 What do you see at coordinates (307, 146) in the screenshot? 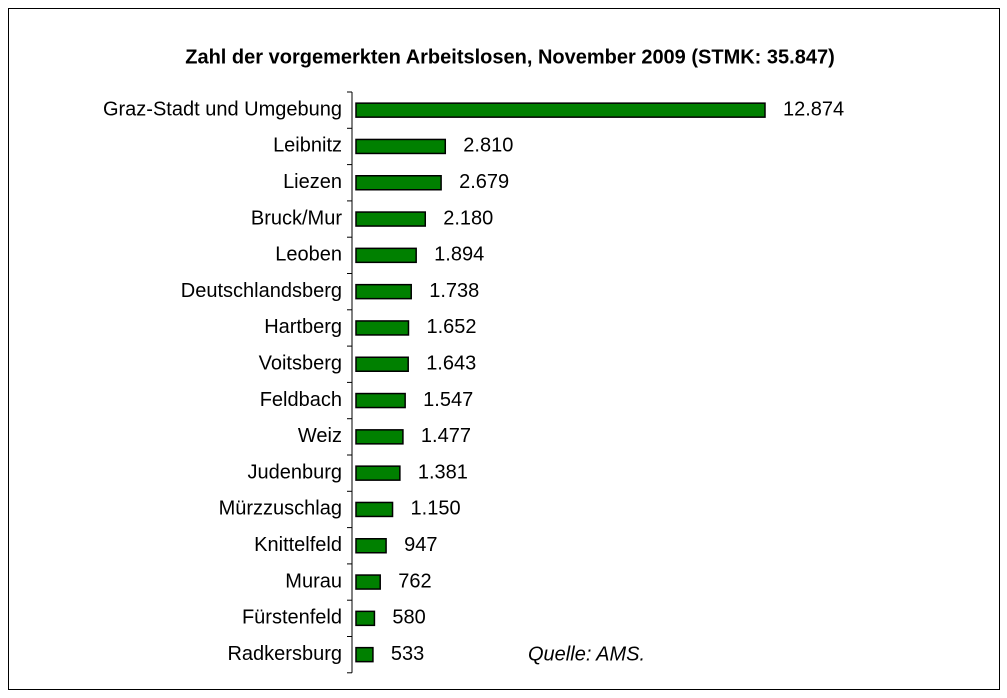
I see `category-label: Leibnitz` at bounding box center [307, 146].